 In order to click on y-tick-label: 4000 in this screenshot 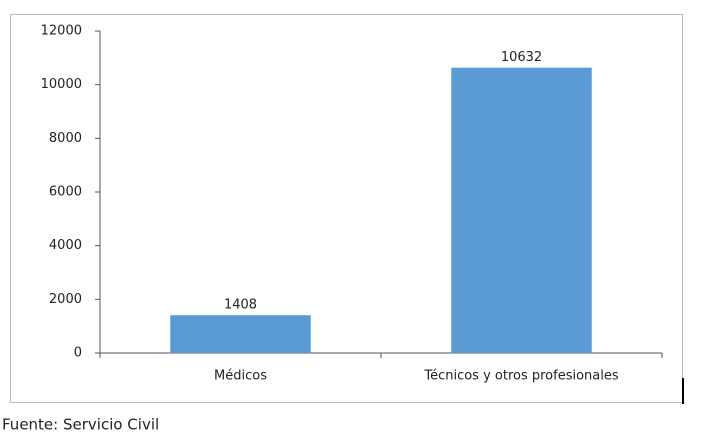, I will do `click(65, 245)`.